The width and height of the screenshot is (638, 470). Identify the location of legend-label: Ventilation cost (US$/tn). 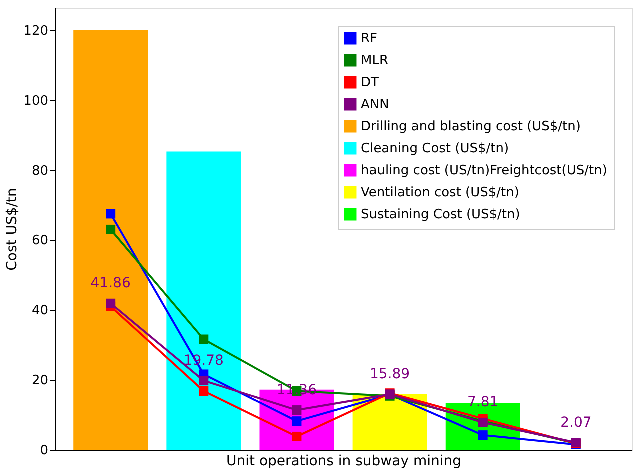
(440, 193).